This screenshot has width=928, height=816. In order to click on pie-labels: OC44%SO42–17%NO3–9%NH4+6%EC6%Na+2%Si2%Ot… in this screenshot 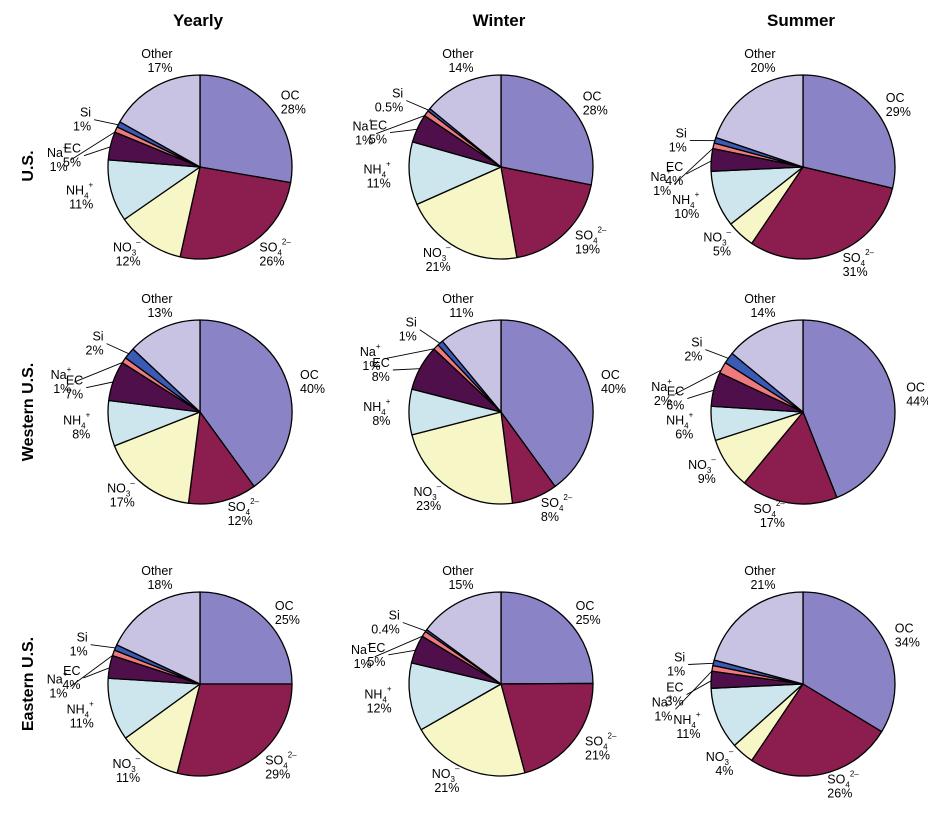, I will do `click(789, 411)`.